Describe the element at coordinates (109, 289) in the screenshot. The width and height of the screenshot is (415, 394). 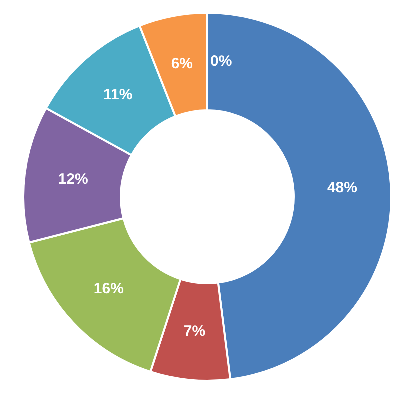
I see `data-label: 16%` at that location.